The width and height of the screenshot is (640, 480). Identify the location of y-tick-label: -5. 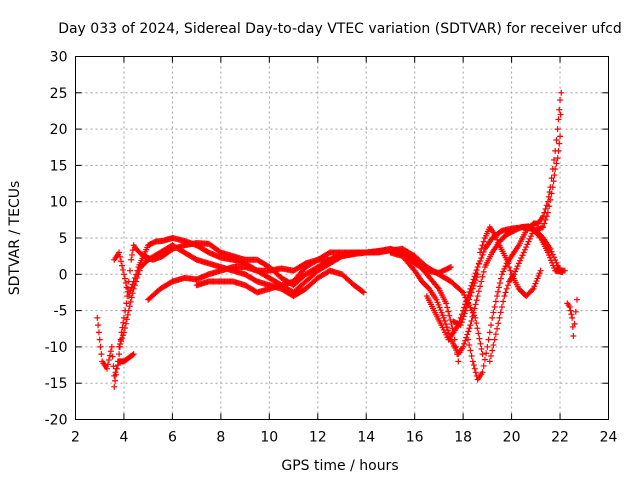
(61, 312).